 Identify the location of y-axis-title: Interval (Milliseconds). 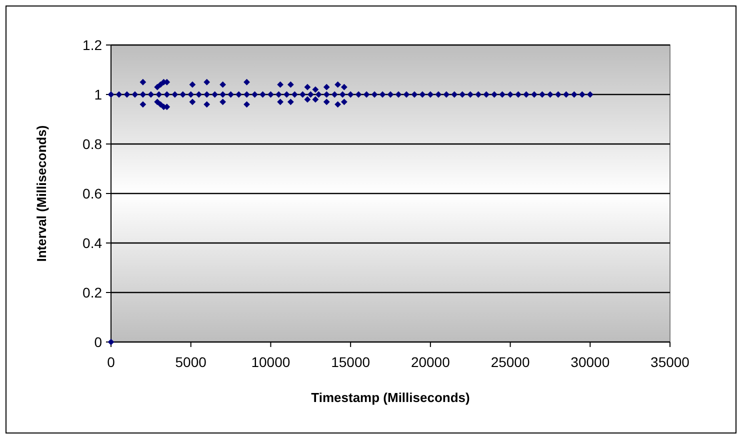
(41, 193).